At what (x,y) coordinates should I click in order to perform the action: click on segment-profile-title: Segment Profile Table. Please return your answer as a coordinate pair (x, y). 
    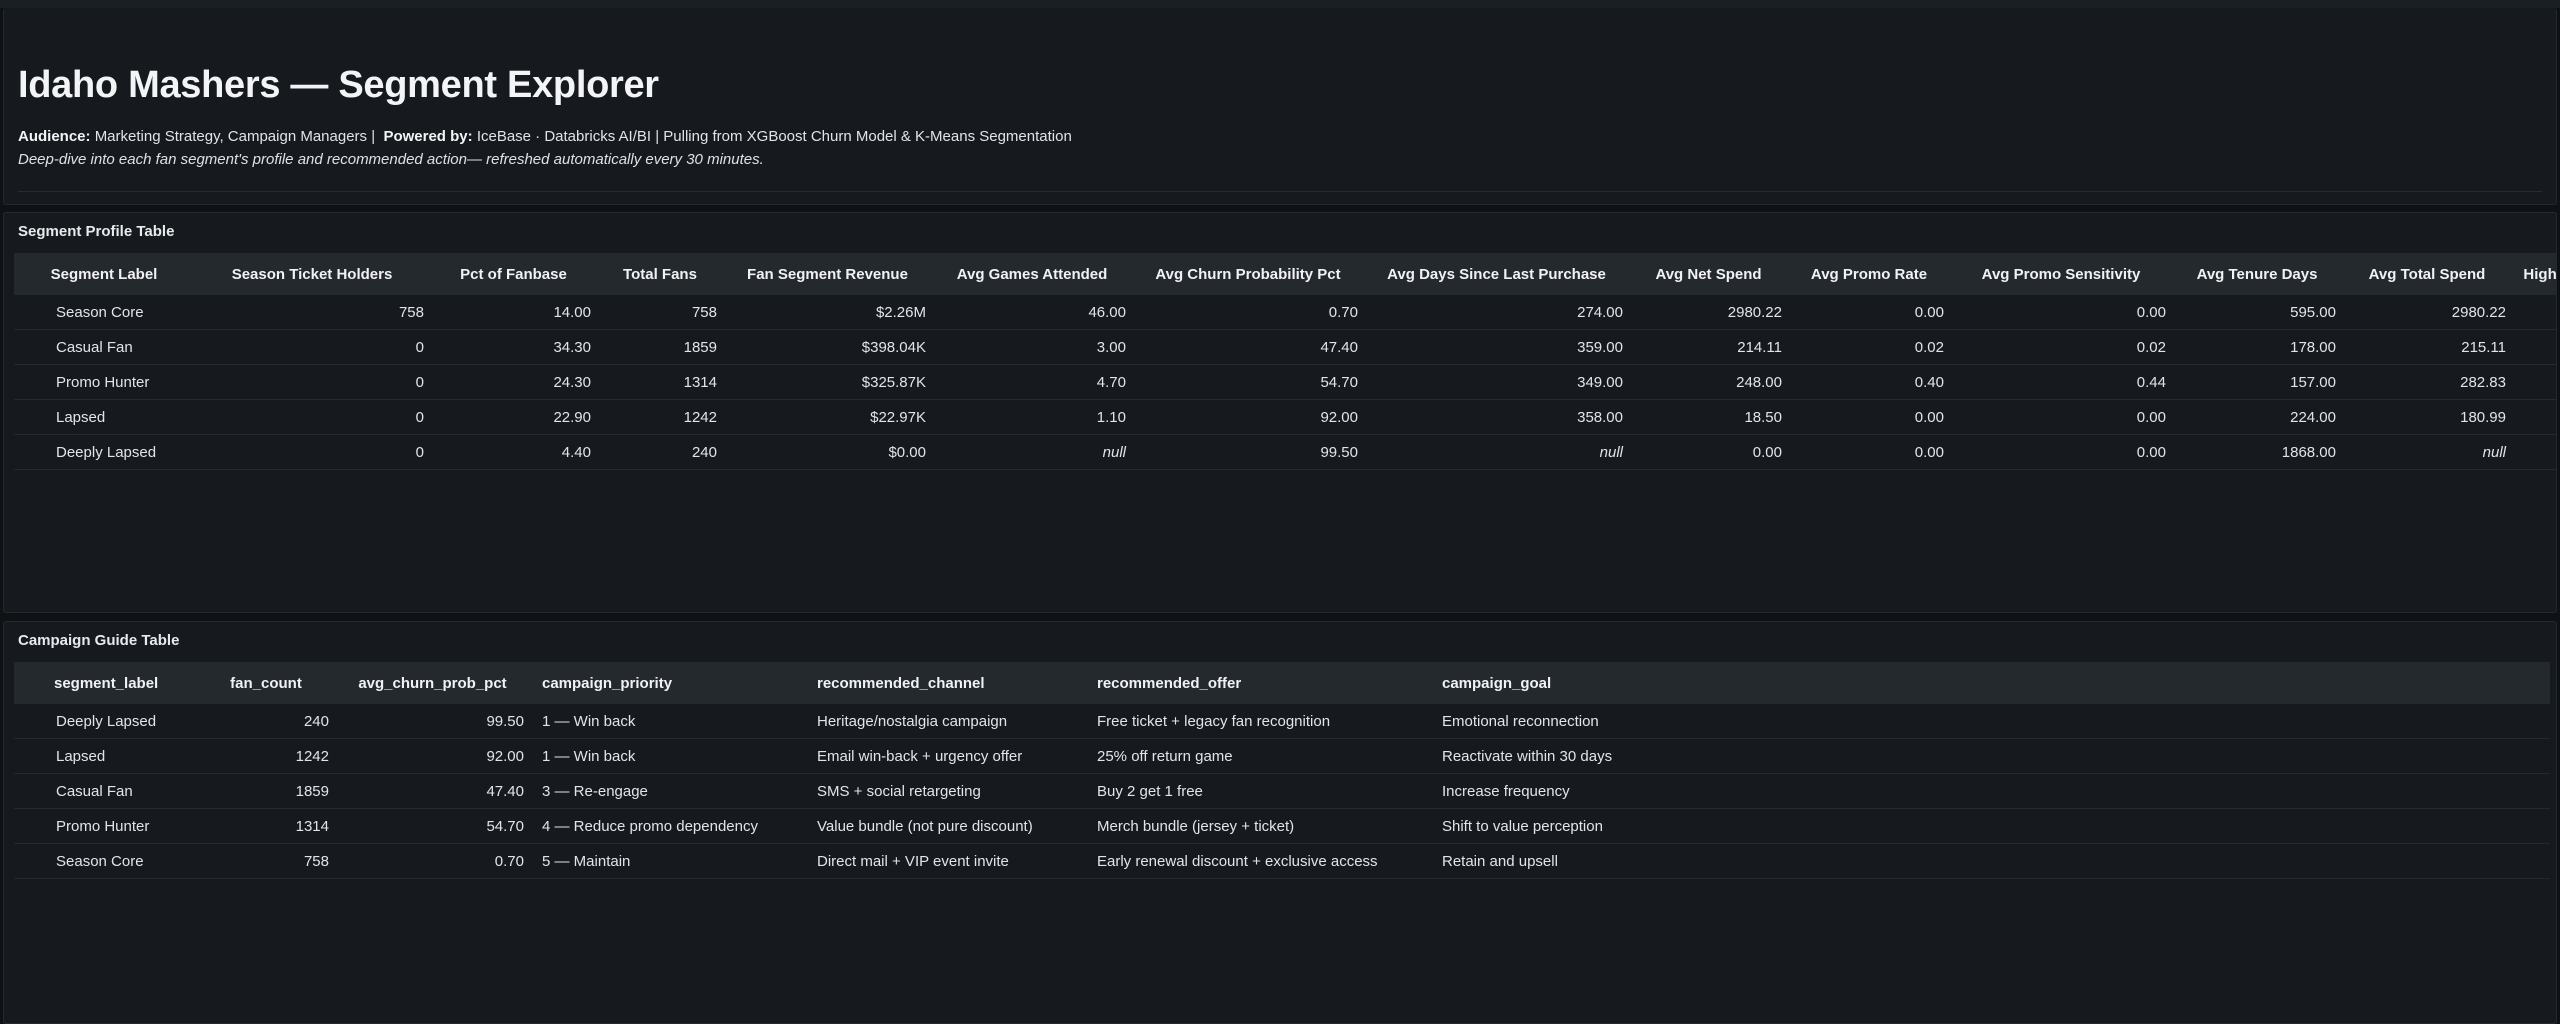
    Looking at the image, I should click on (96, 231).